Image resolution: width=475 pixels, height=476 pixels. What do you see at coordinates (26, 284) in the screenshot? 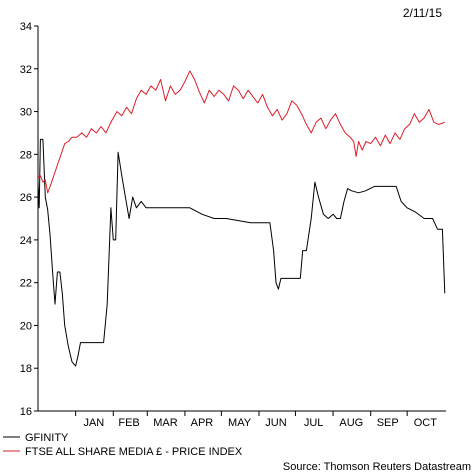
I see `y-tick-label: 22` at bounding box center [26, 284].